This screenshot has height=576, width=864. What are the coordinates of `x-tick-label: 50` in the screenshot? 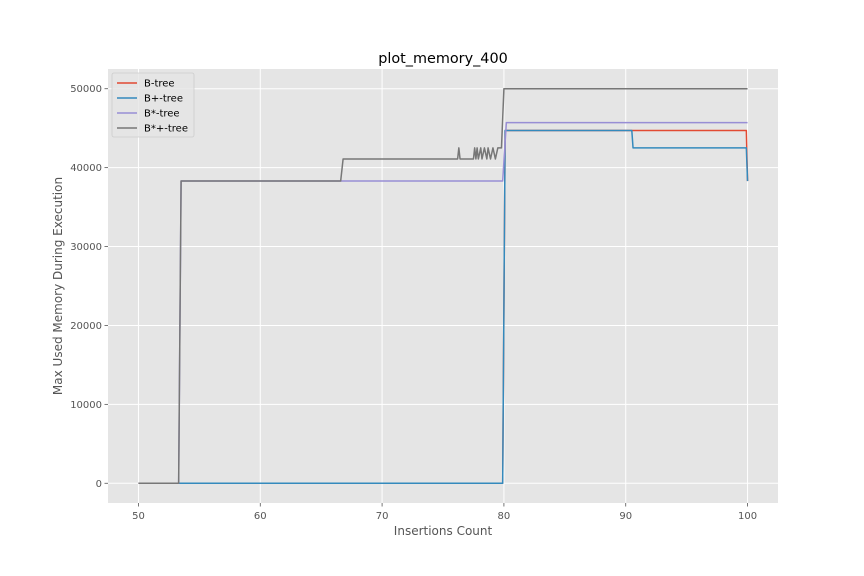 It's located at (138, 516).